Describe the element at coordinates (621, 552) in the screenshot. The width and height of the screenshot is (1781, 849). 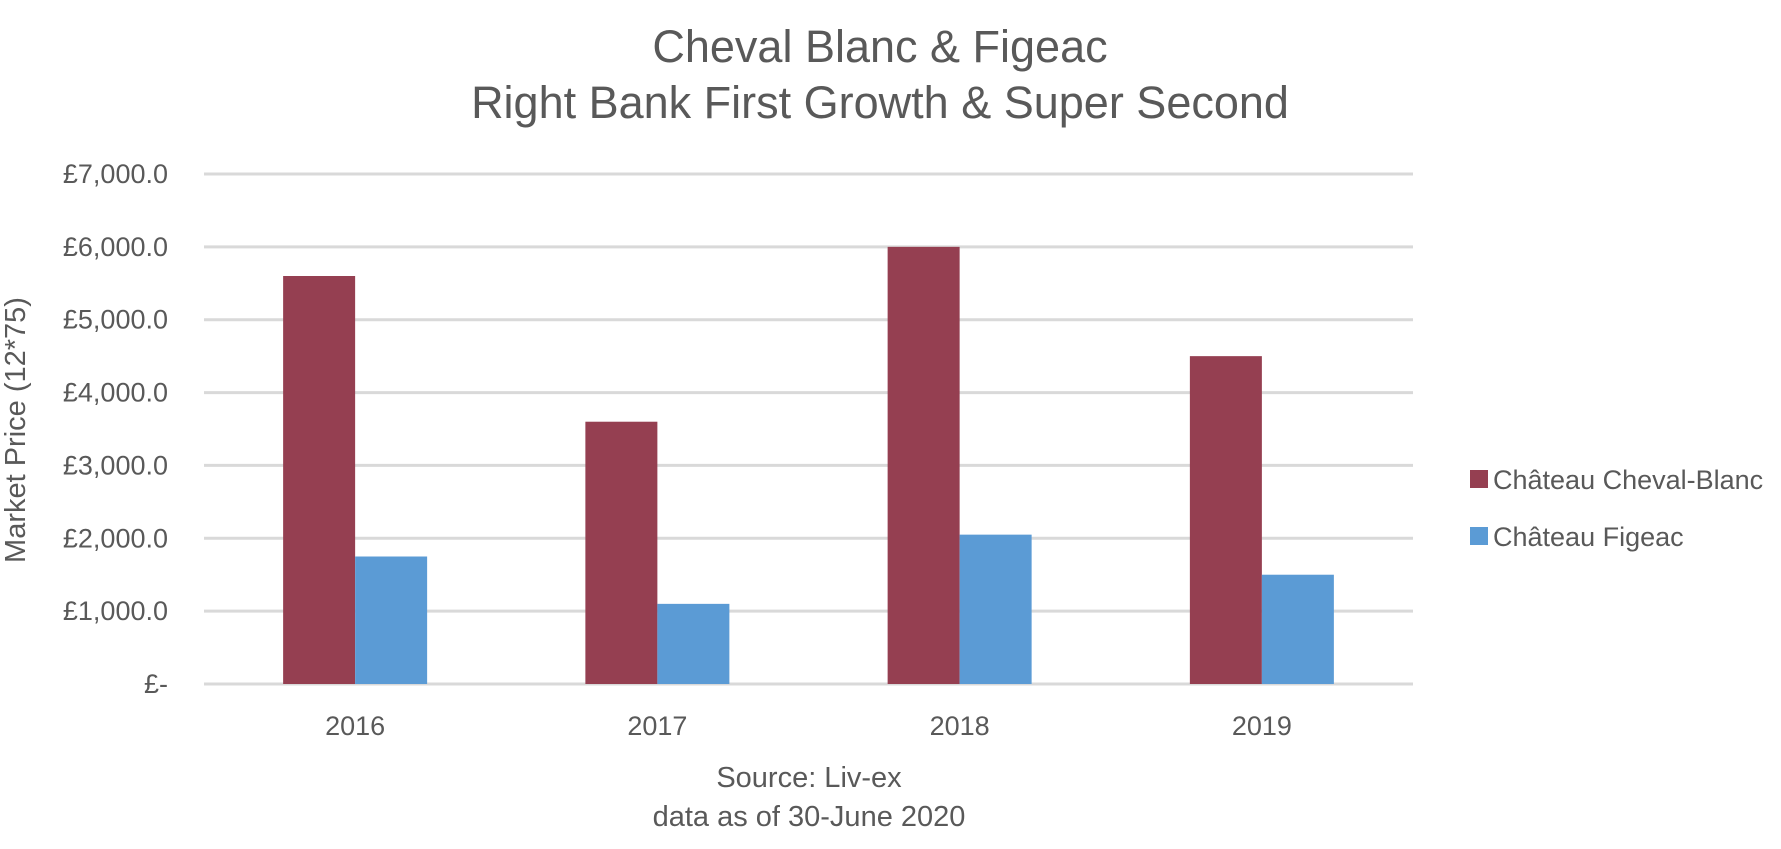
I see `bar-cheval-blanc-2017` at that location.